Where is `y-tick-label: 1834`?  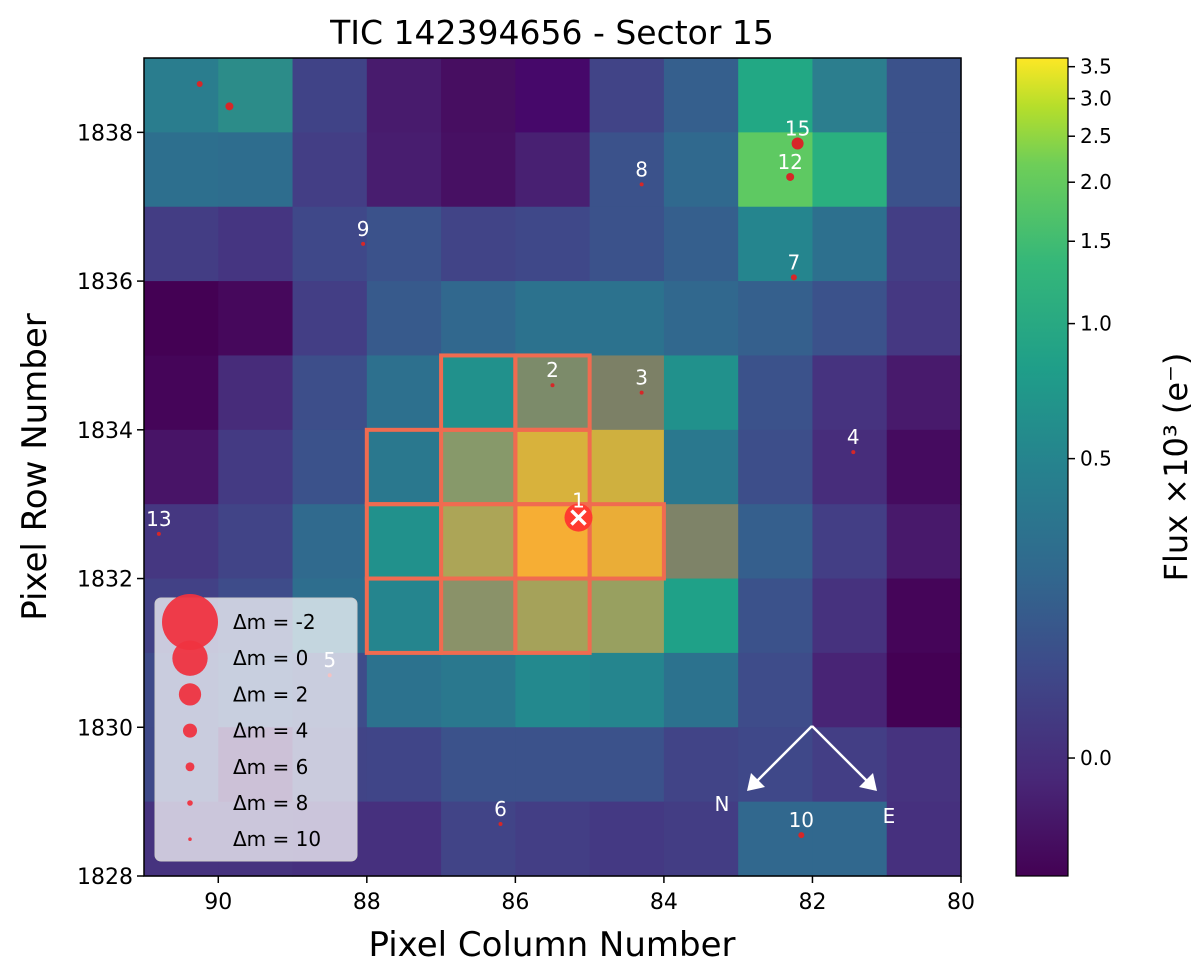
y-tick-label: 1834 is located at coordinates (105, 431).